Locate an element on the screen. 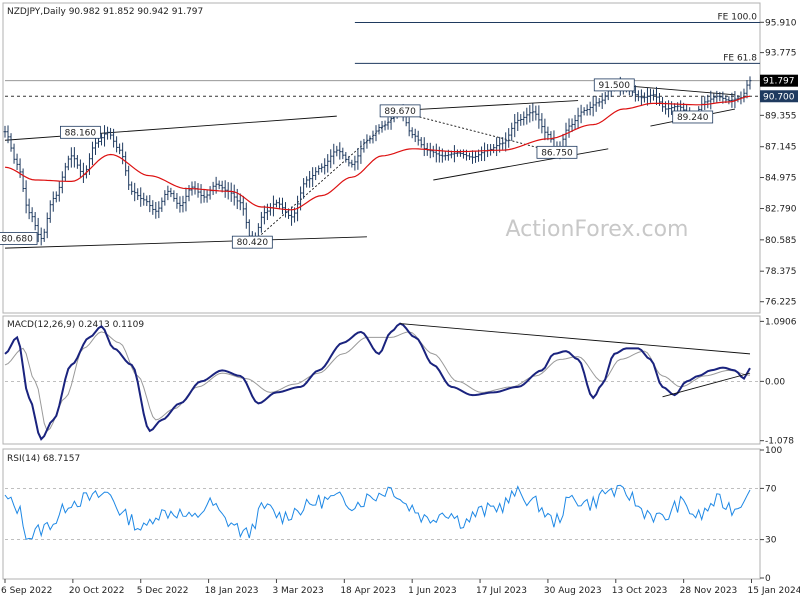  x-axis-label: 6 Sep 2022 is located at coordinates (26, 591).